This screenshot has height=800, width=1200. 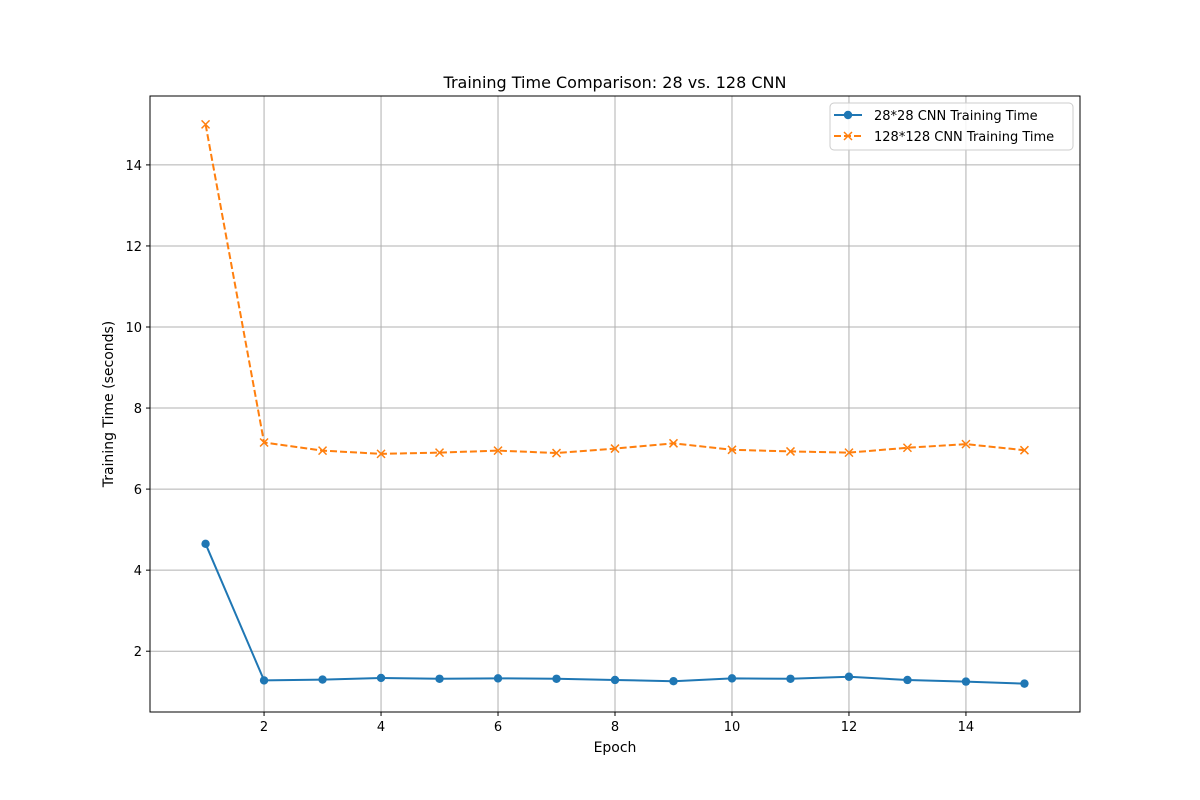 What do you see at coordinates (964, 137) in the screenshot?
I see `legend-label-128: 128*128 CNN Training Time` at bounding box center [964, 137].